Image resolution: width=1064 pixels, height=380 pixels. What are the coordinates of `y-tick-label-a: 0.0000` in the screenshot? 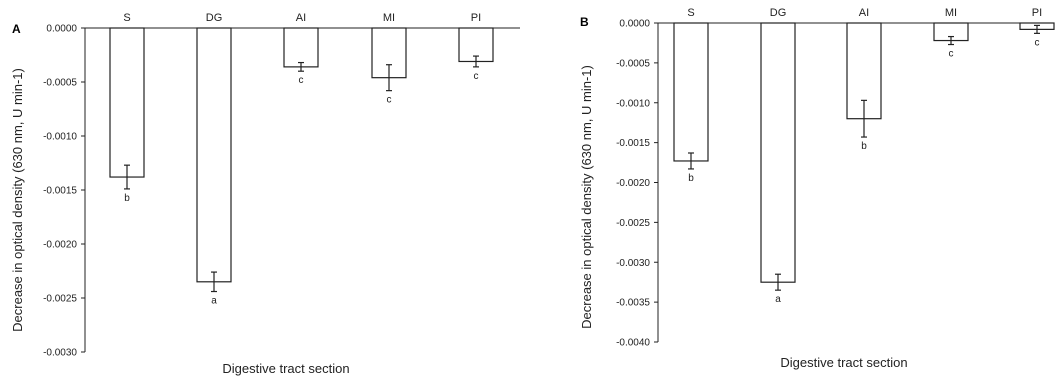 It's located at (61, 29).